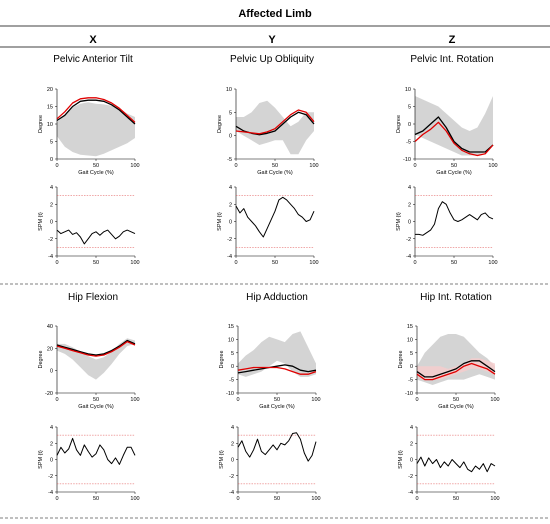 Image resolution: width=550 pixels, height=524 pixels. I want to click on plot-7: -10 -5 0 5 10 15 0 50 100 Gait Cycle (%) Degree, so click(270, 367).